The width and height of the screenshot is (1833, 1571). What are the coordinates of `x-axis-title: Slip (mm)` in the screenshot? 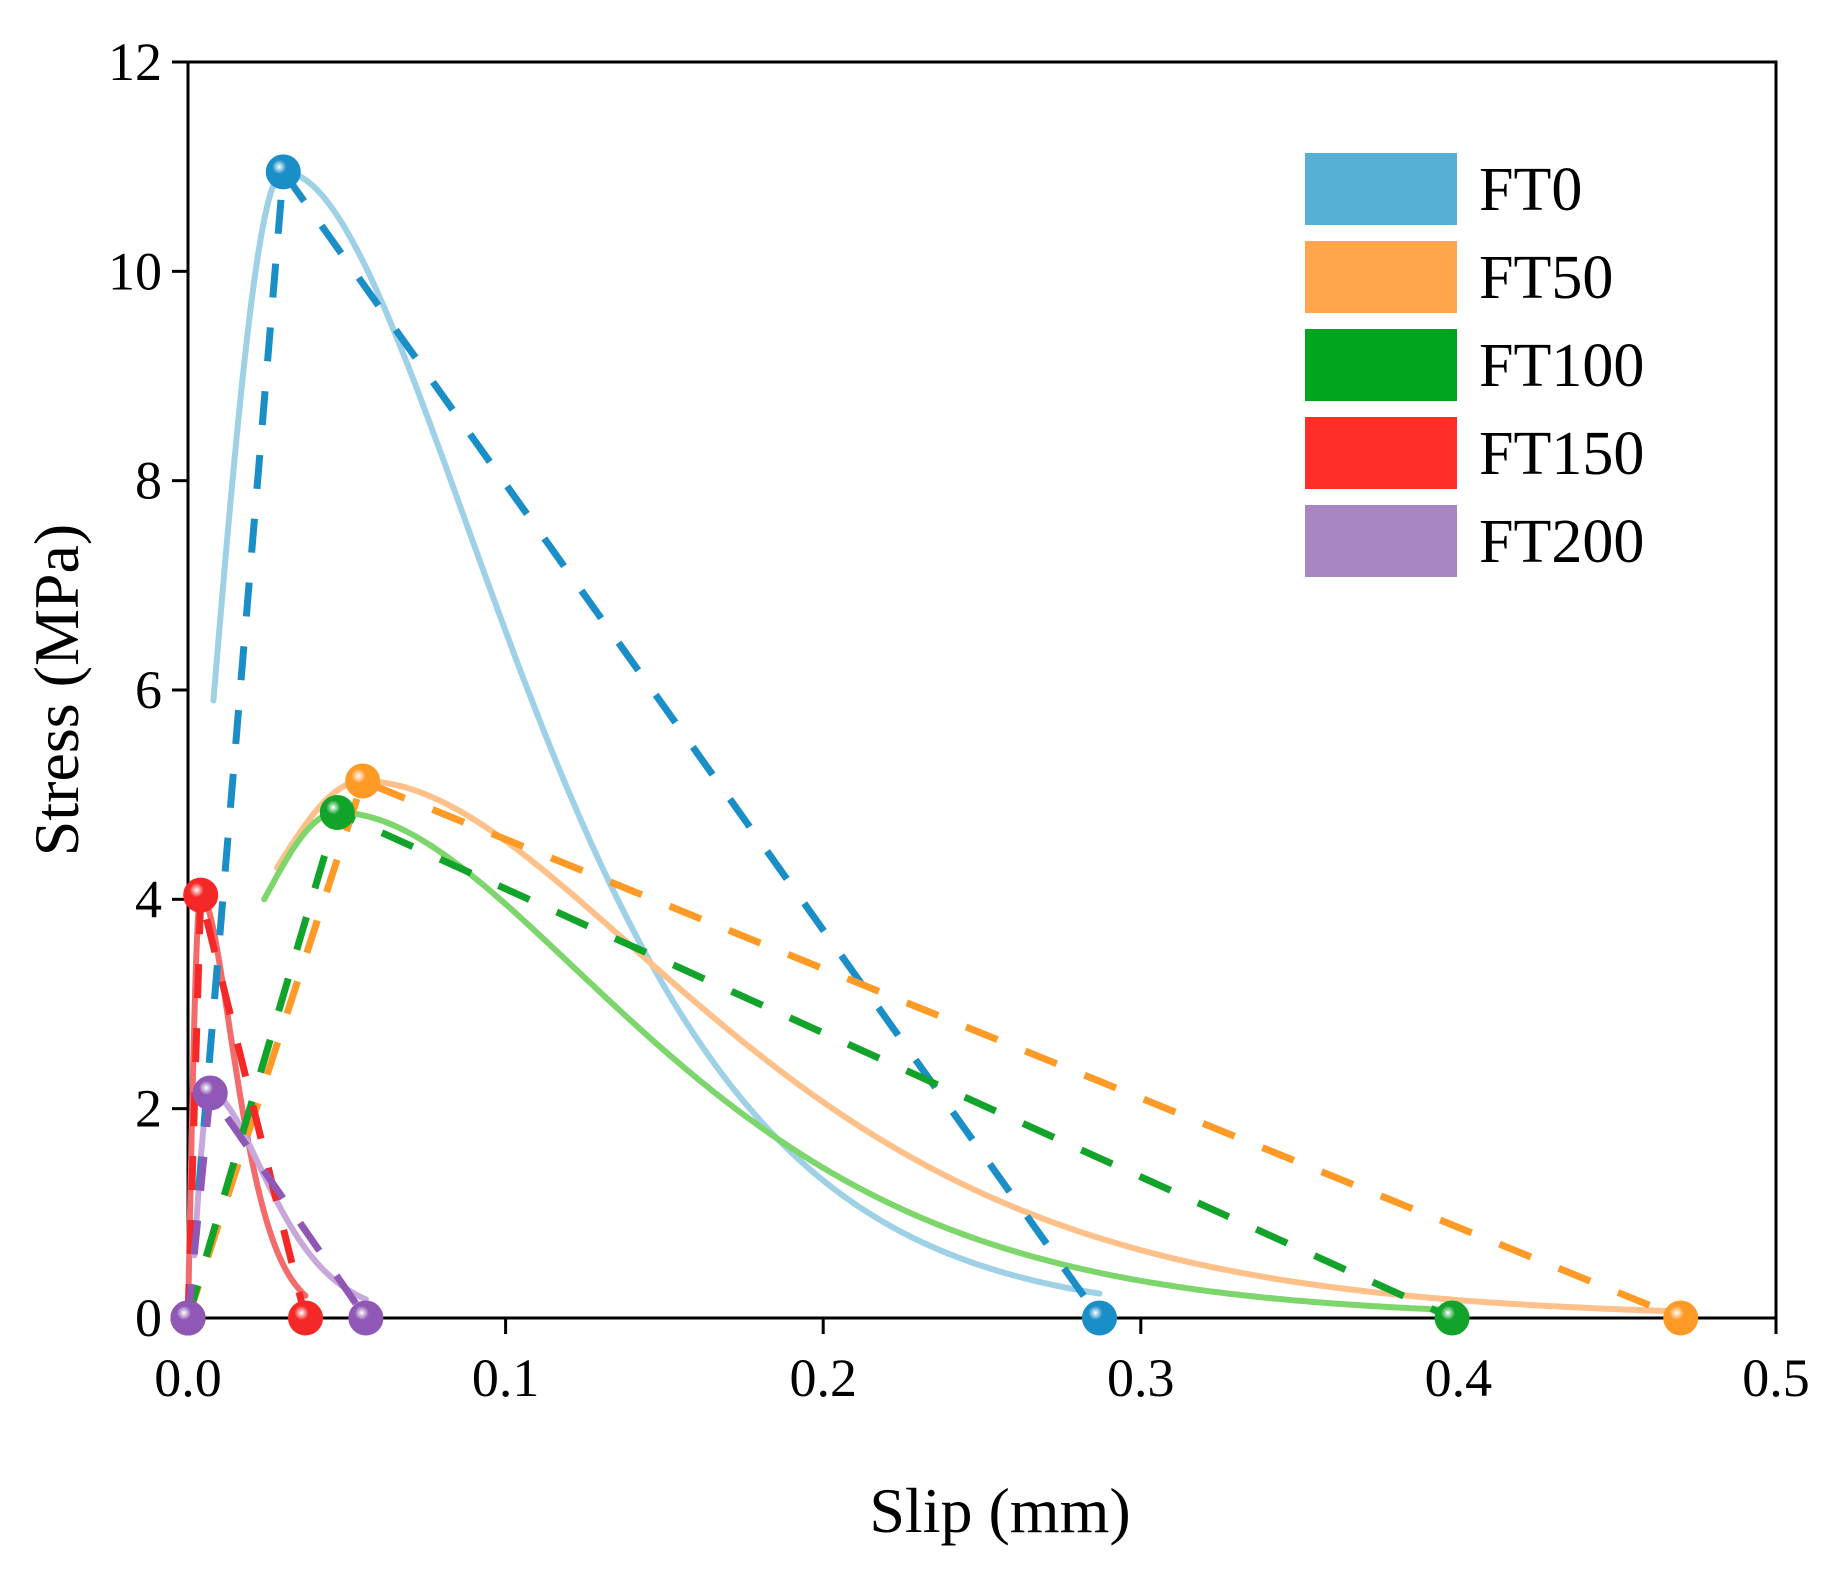 It's located at (999, 1510).